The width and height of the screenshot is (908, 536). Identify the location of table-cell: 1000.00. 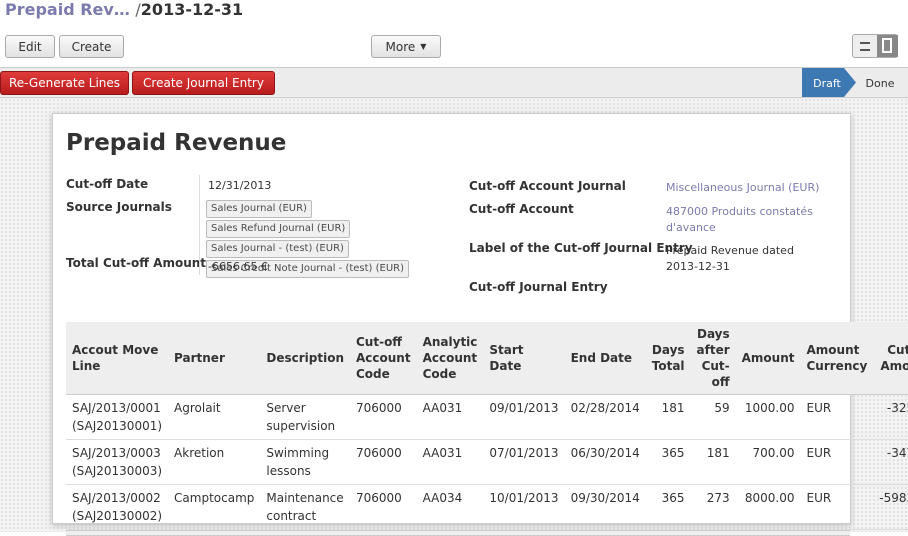
(768, 417).